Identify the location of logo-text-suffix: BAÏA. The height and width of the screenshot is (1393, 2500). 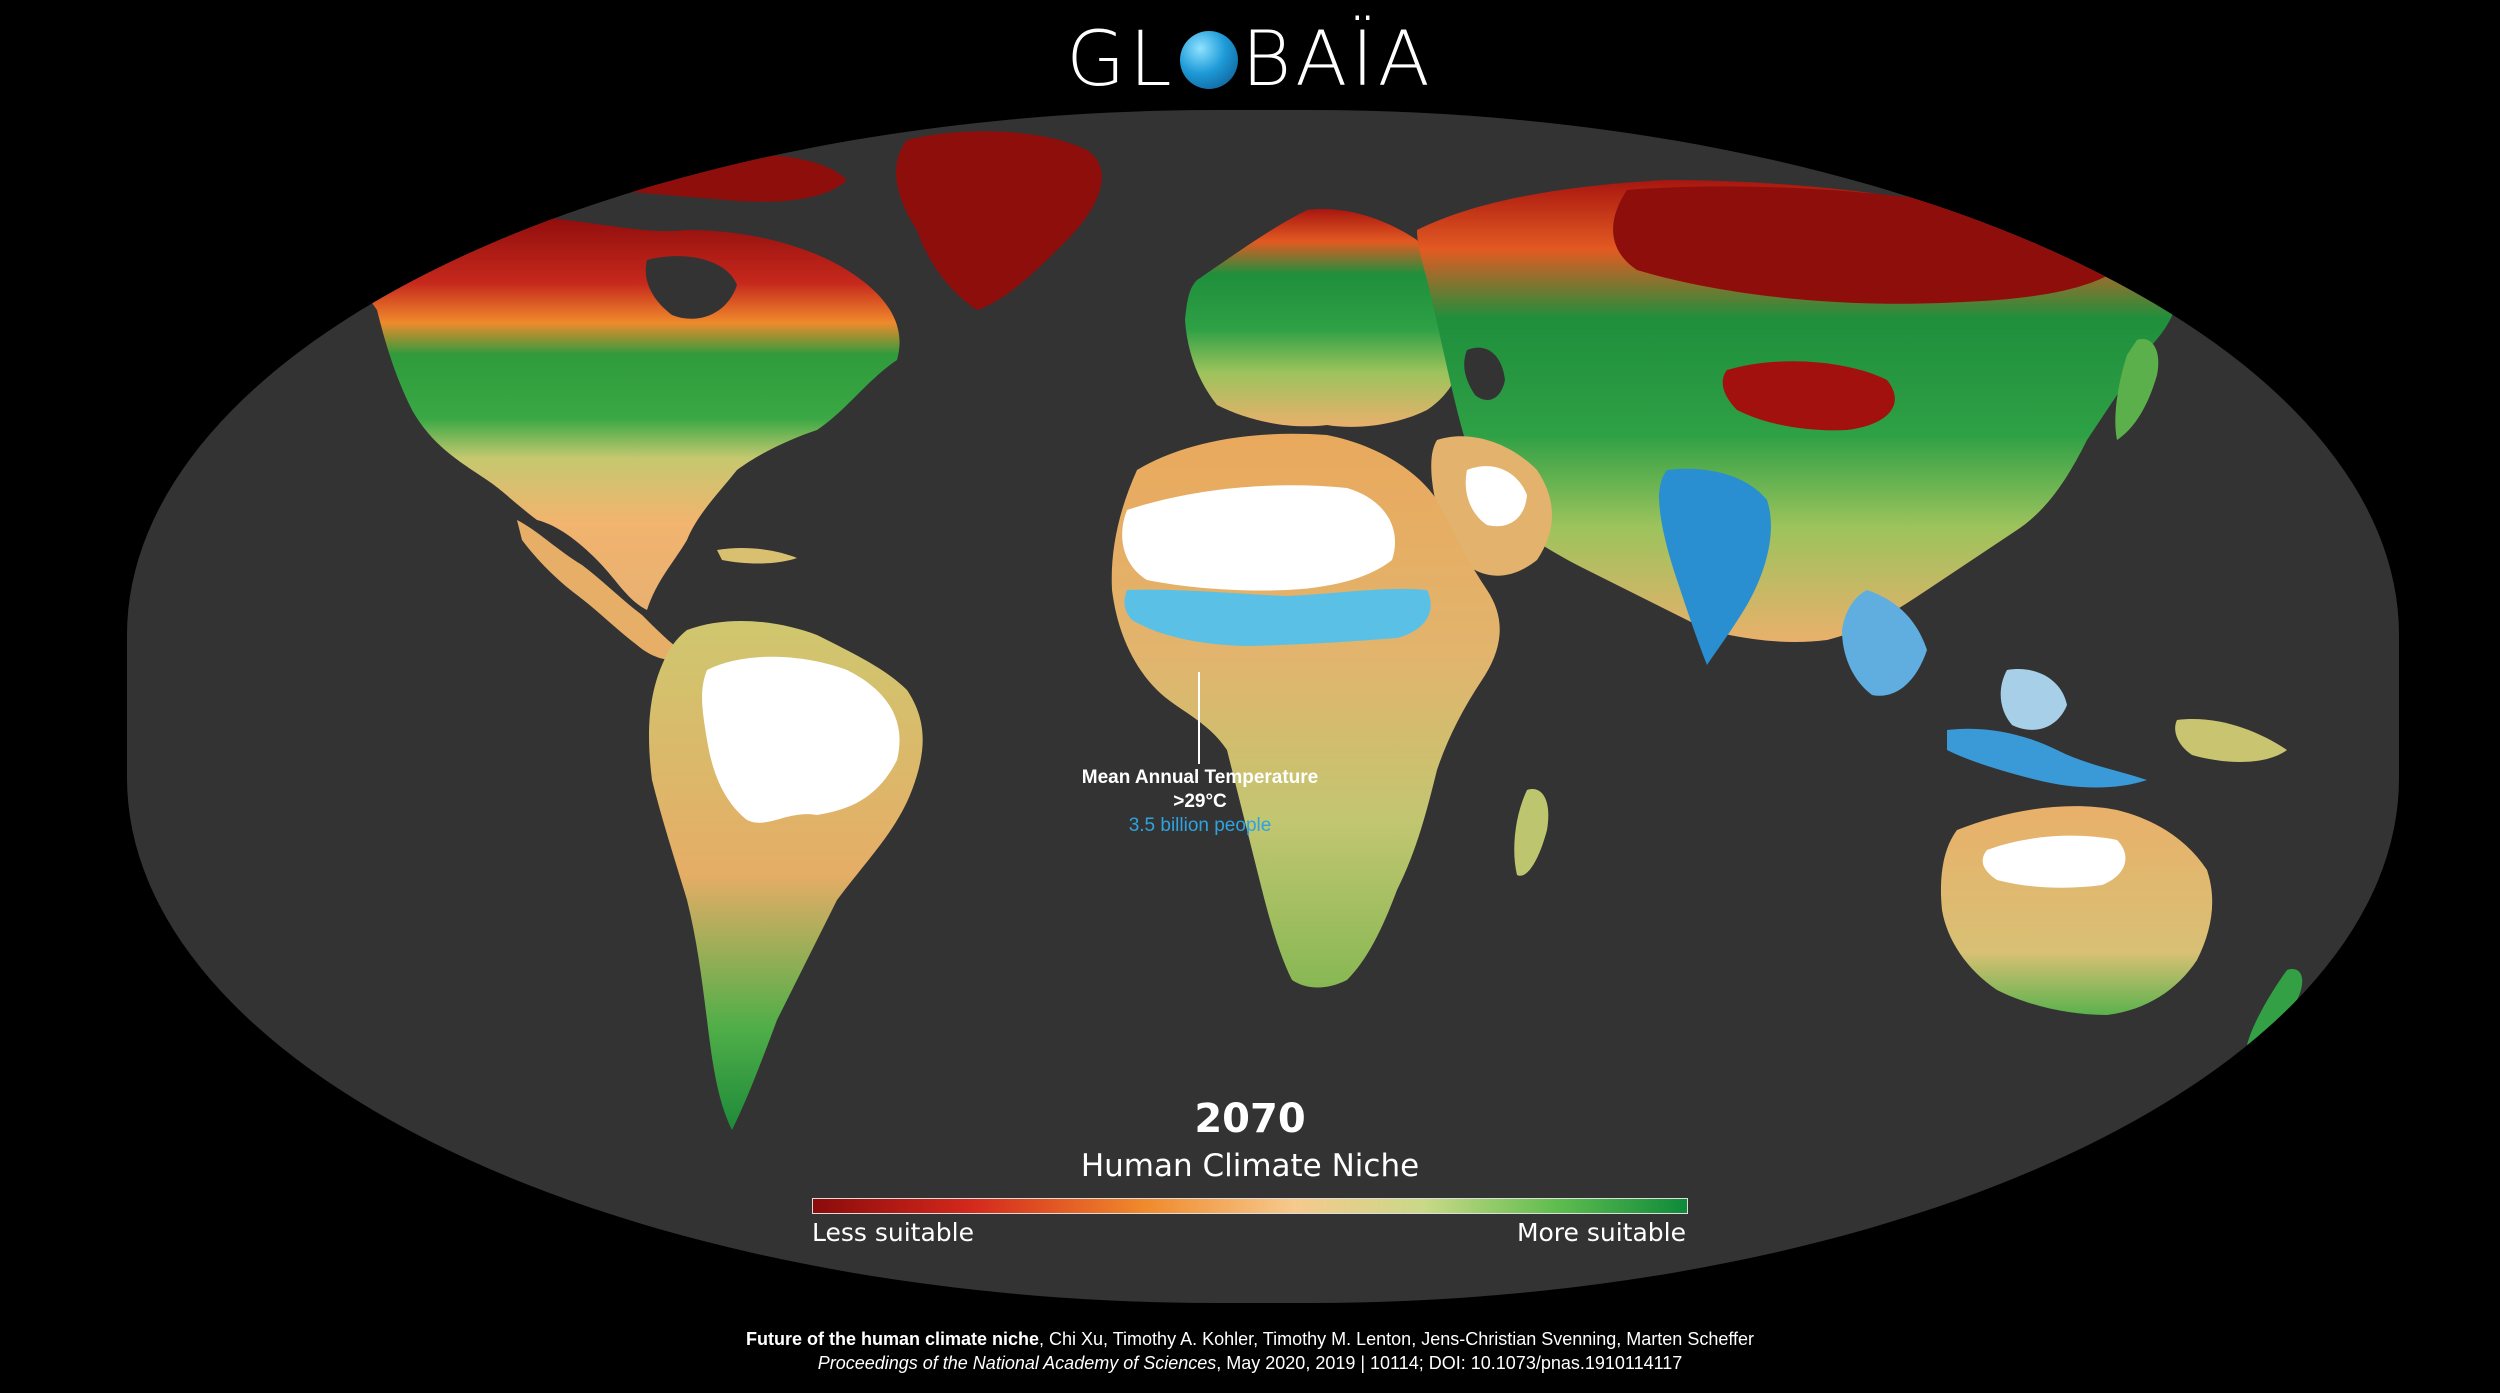
(1337, 58).